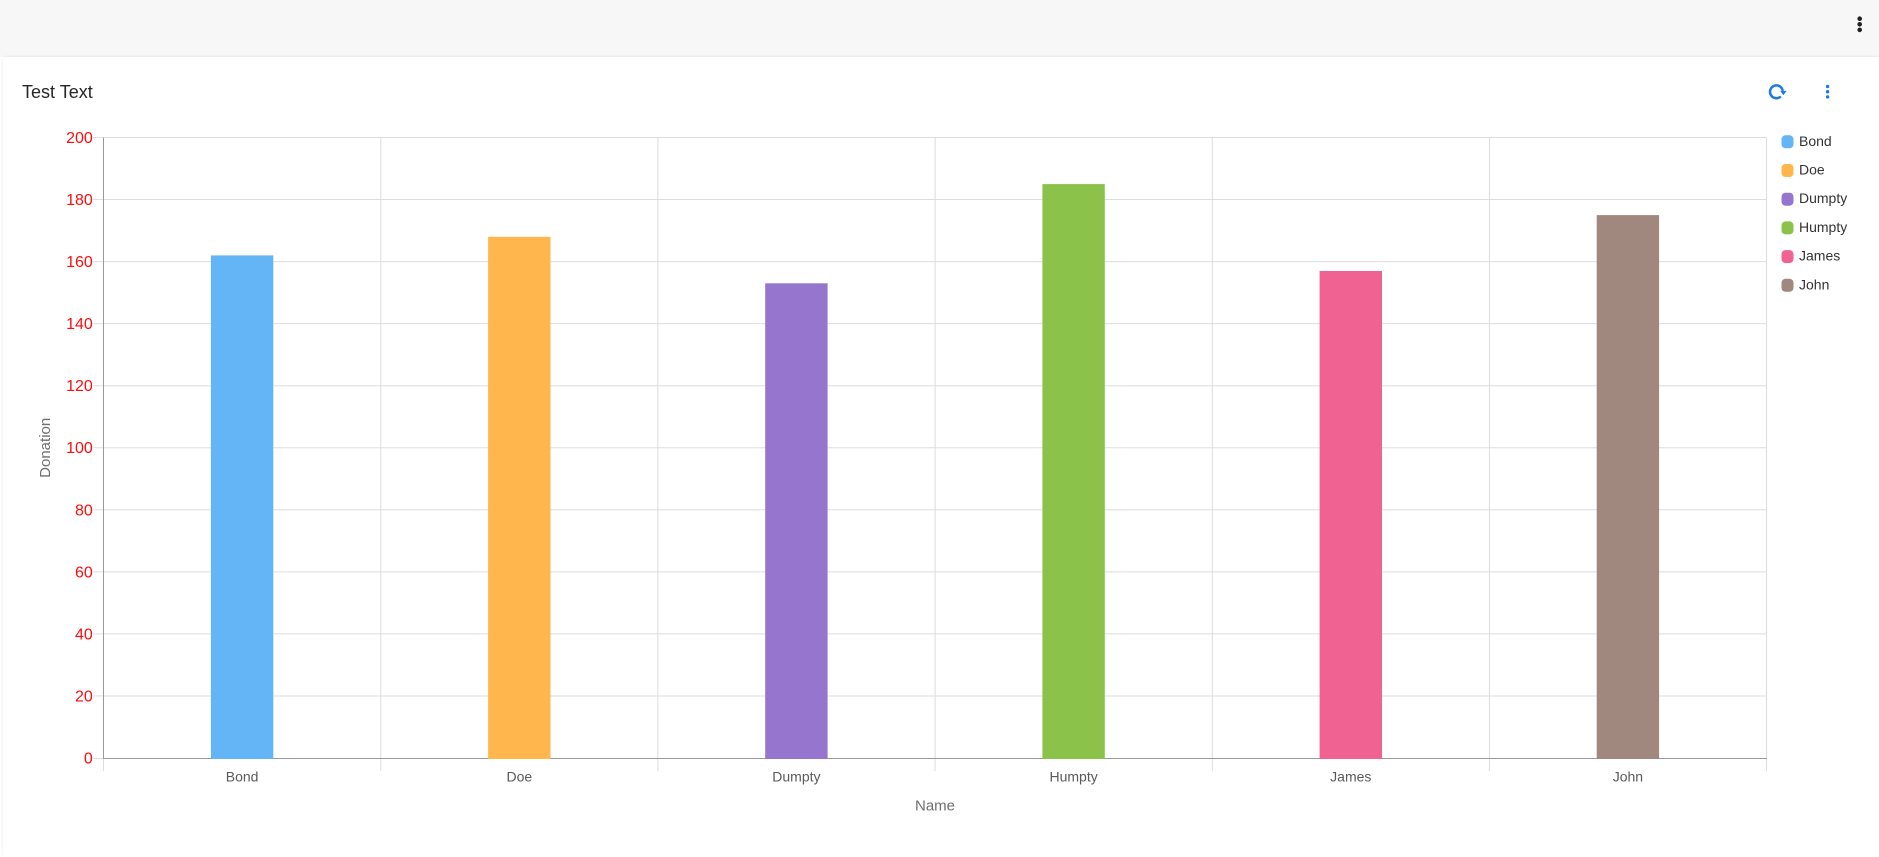 Image resolution: width=1879 pixels, height=857 pixels. Describe the element at coordinates (79, 262) in the screenshot. I see `svg-text: 160` at that location.